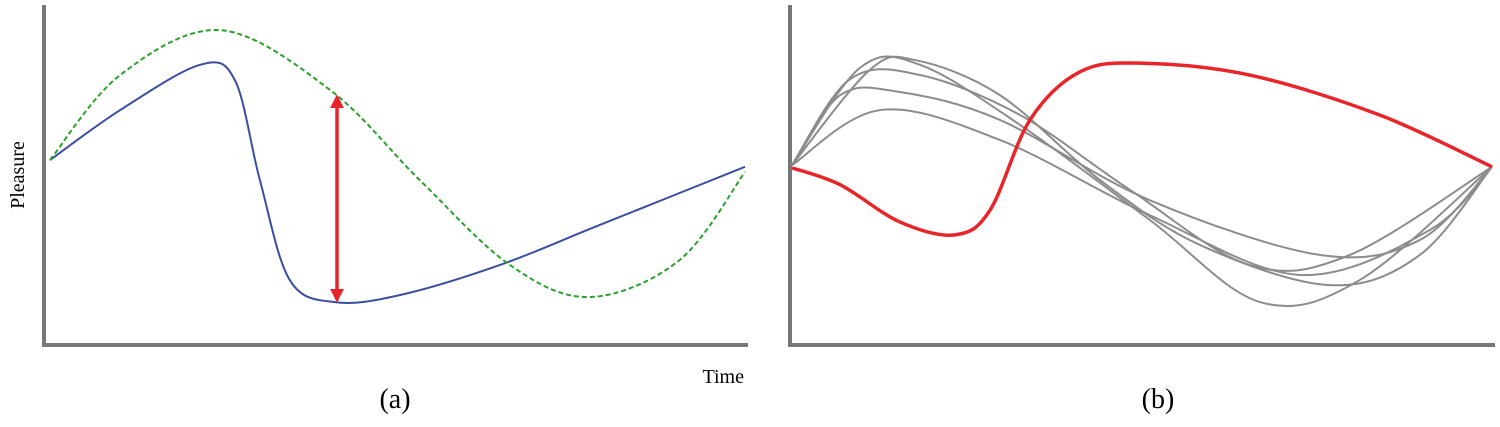  Describe the element at coordinates (18, 175) in the screenshot. I see `y-axis-label: Pleasure` at that location.